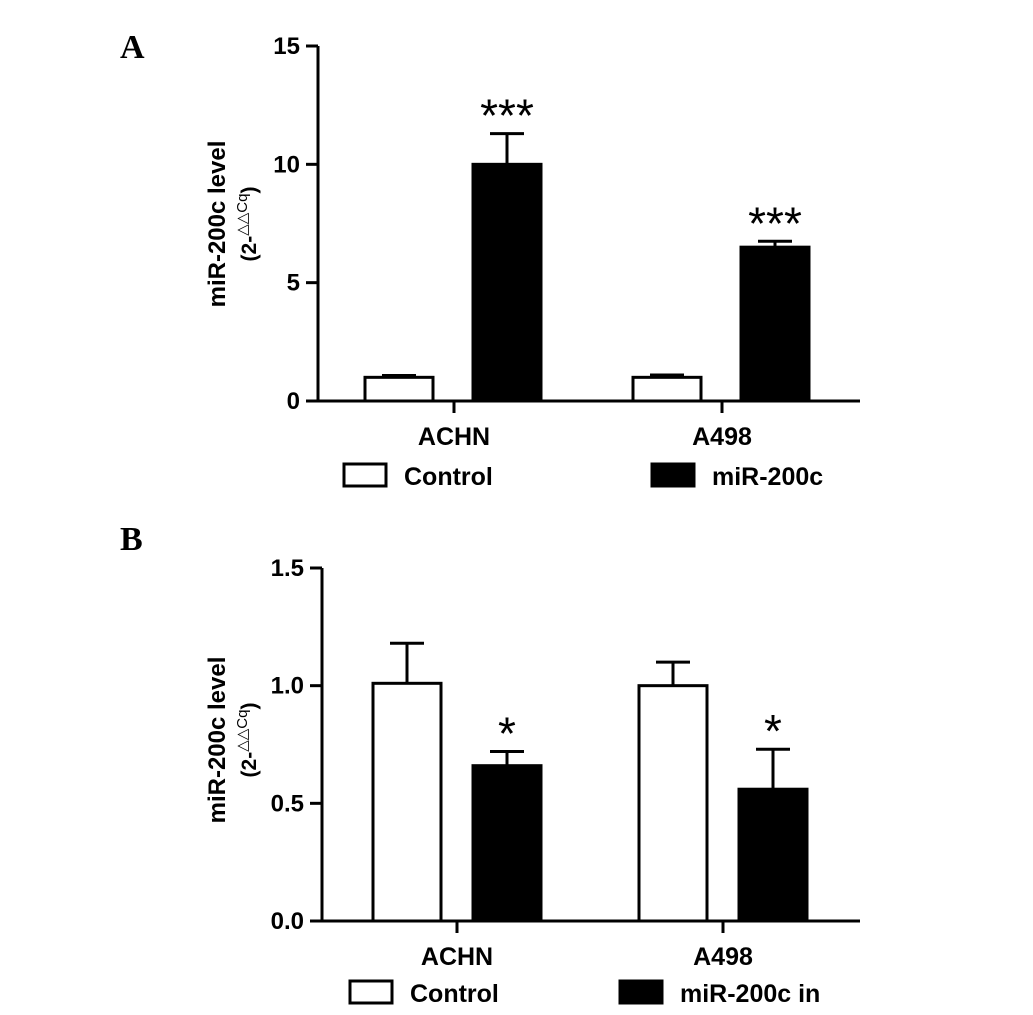 This screenshot has width=1033, height=1015. I want to click on y-tick-label: 15, so click(286, 46).